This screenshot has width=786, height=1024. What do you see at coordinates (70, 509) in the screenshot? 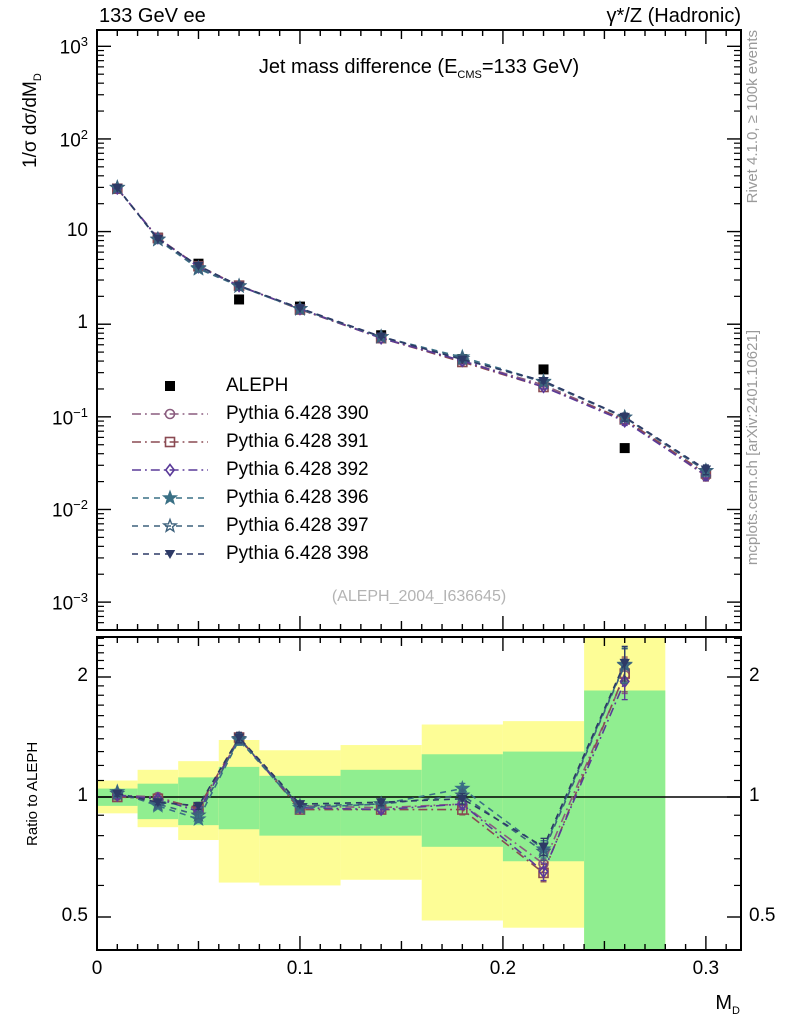
I see `main-y-tick-label: 10⁻²` at bounding box center [70, 509].